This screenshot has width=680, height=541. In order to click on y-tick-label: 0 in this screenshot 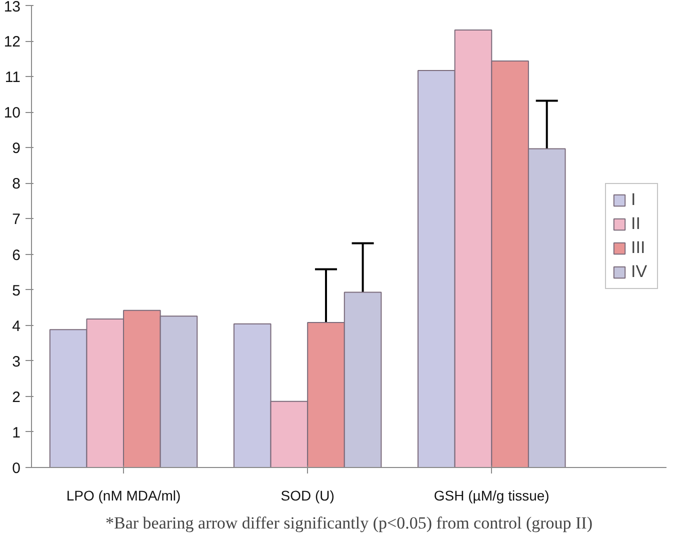, I will do `click(16, 468)`.